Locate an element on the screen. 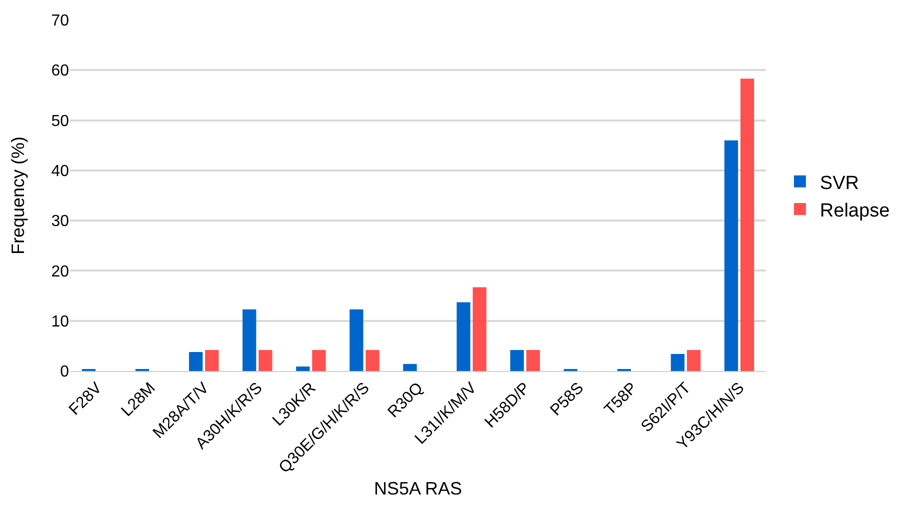 This screenshot has width=907, height=521. y-tick-label: 60 is located at coordinates (60, 71).